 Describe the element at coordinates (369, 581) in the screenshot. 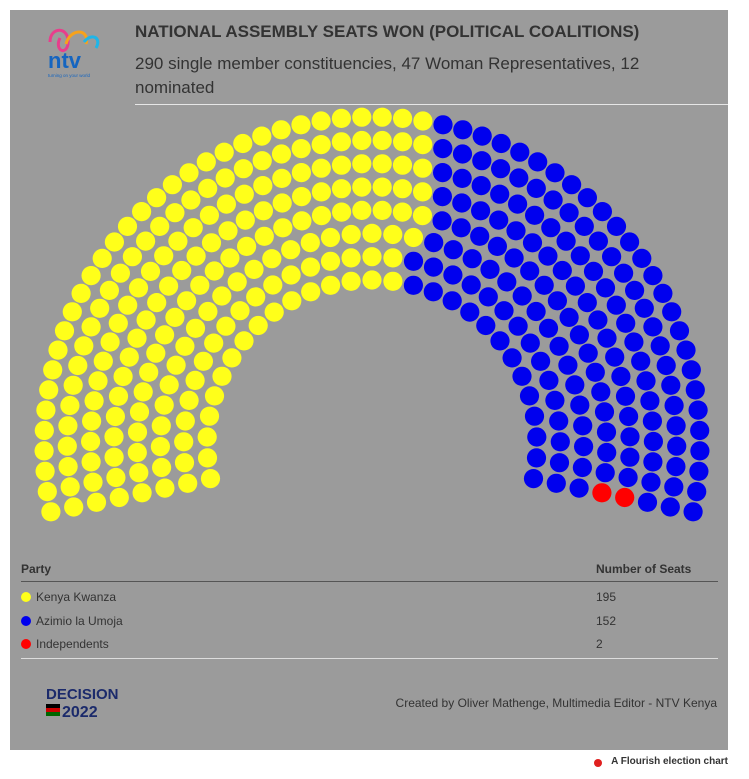

I see `table-rule` at that location.